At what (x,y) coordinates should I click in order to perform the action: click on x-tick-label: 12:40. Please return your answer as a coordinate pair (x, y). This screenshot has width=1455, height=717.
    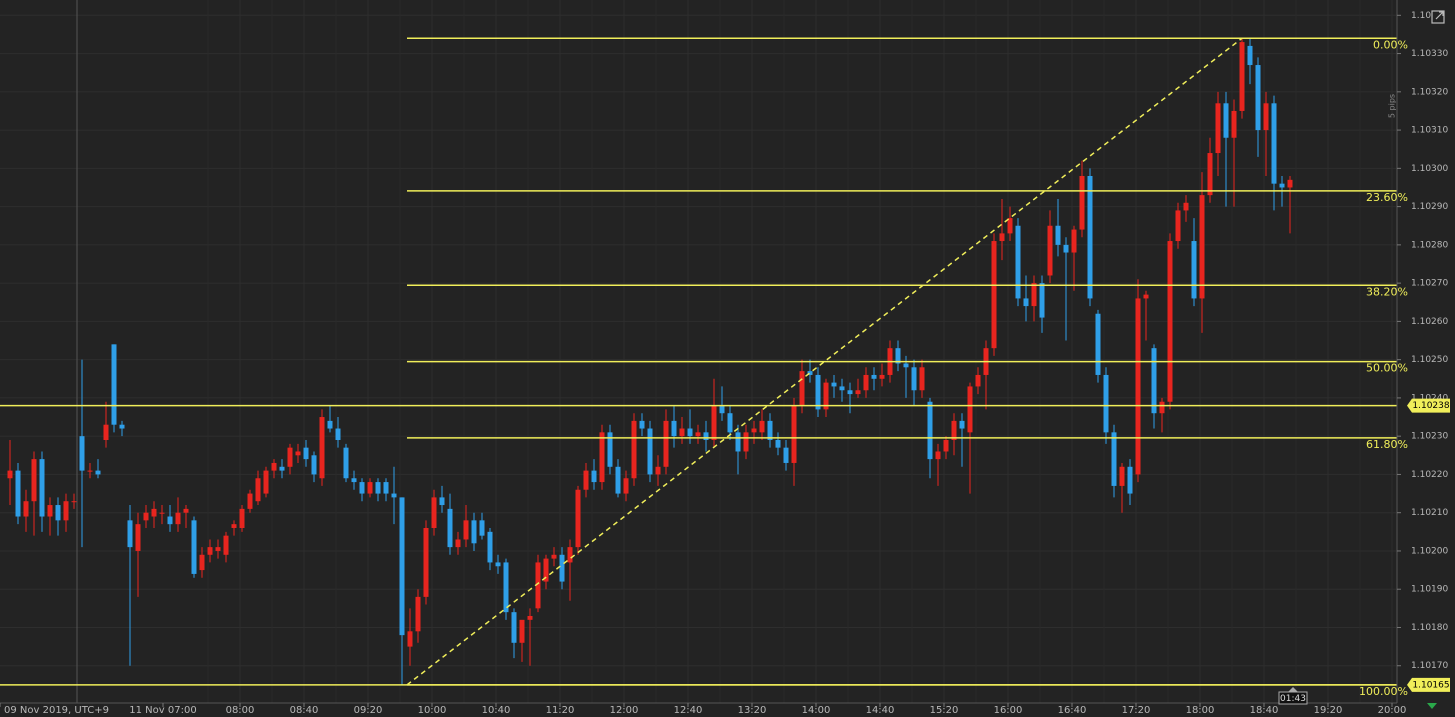
    Looking at the image, I should click on (688, 710).